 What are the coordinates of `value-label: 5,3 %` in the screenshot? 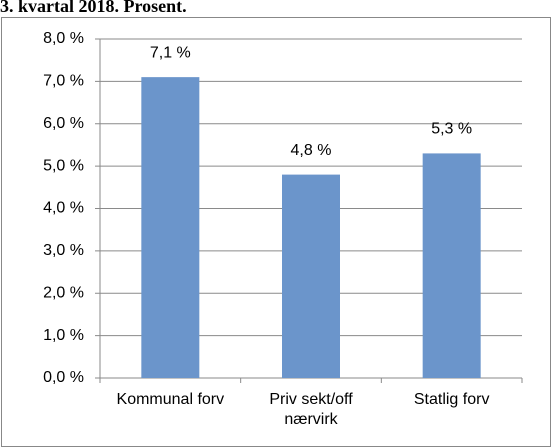 It's located at (451, 129).